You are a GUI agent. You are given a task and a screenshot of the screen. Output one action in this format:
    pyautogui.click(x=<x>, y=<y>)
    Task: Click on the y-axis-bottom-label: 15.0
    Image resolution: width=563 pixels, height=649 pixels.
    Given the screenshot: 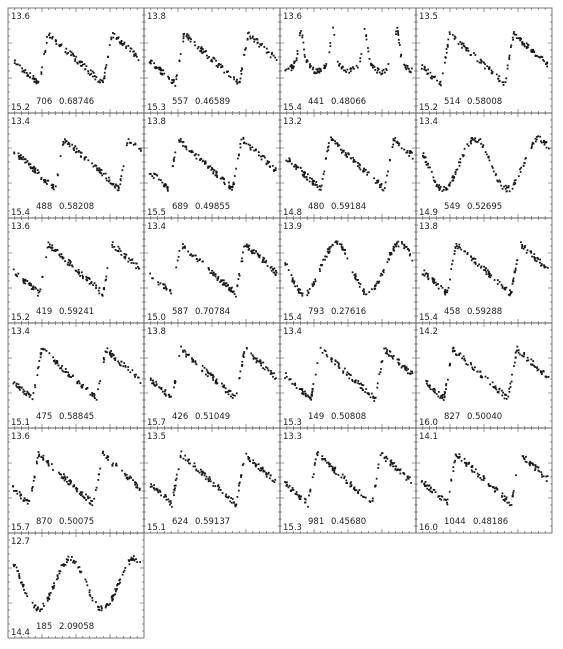 What is the action you would take?
    pyautogui.click(x=156, y=318)
    